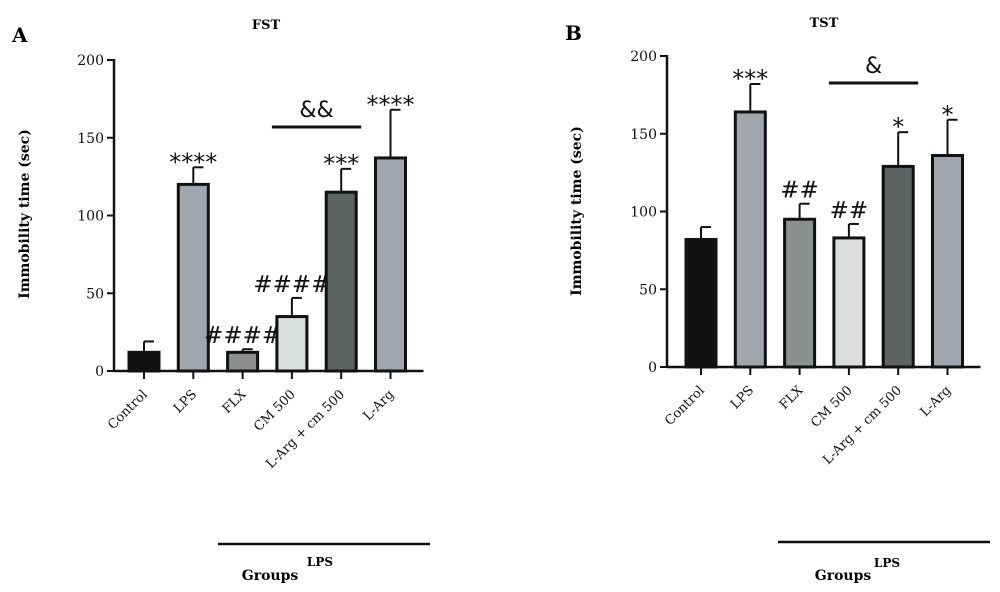 This screenshot has width=1000, height=592. Describe the element at coordinates (185, 401) in the screenshot. I see `x-tick-label-a: LPS` at that location.